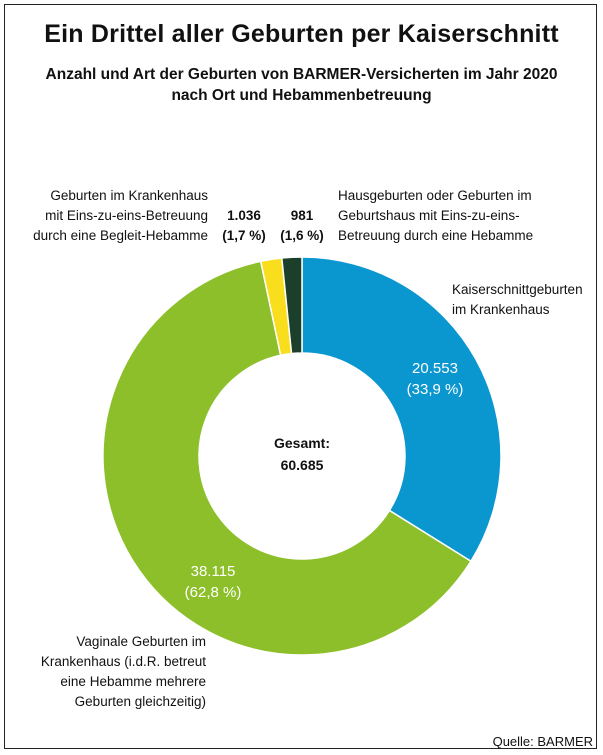  I want to click on slice-haus, so click(291, 305).